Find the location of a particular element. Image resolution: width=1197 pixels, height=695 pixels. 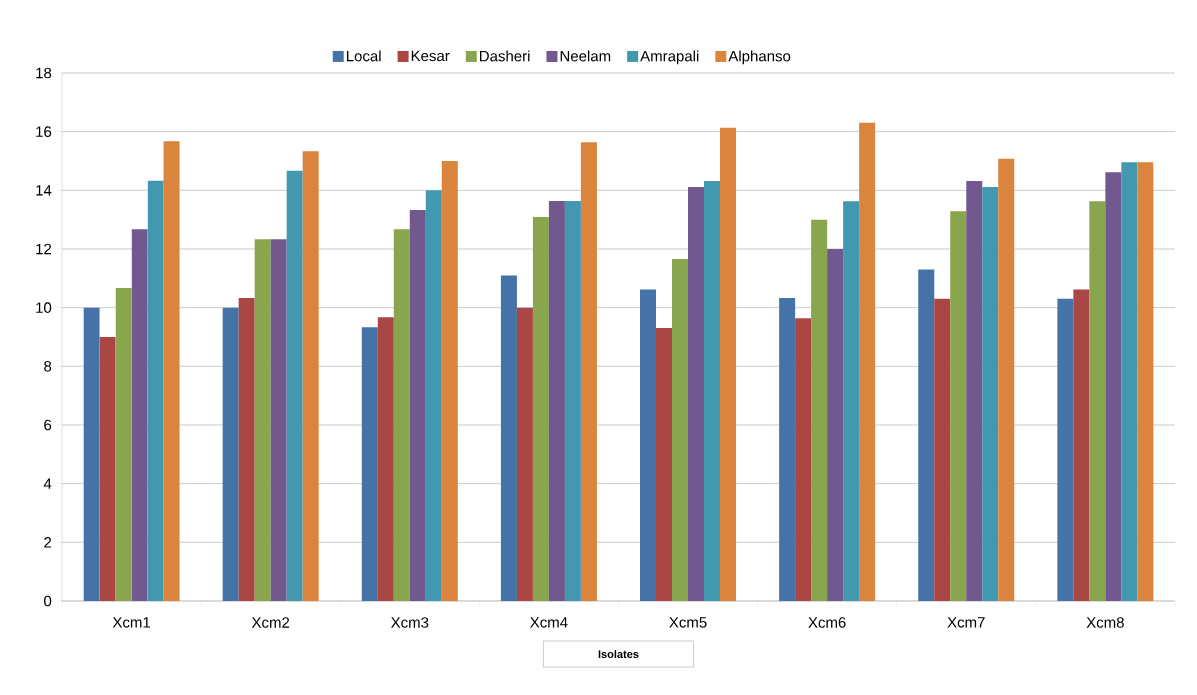

legend-label: Alphanso is located at coordinates (759, 57).